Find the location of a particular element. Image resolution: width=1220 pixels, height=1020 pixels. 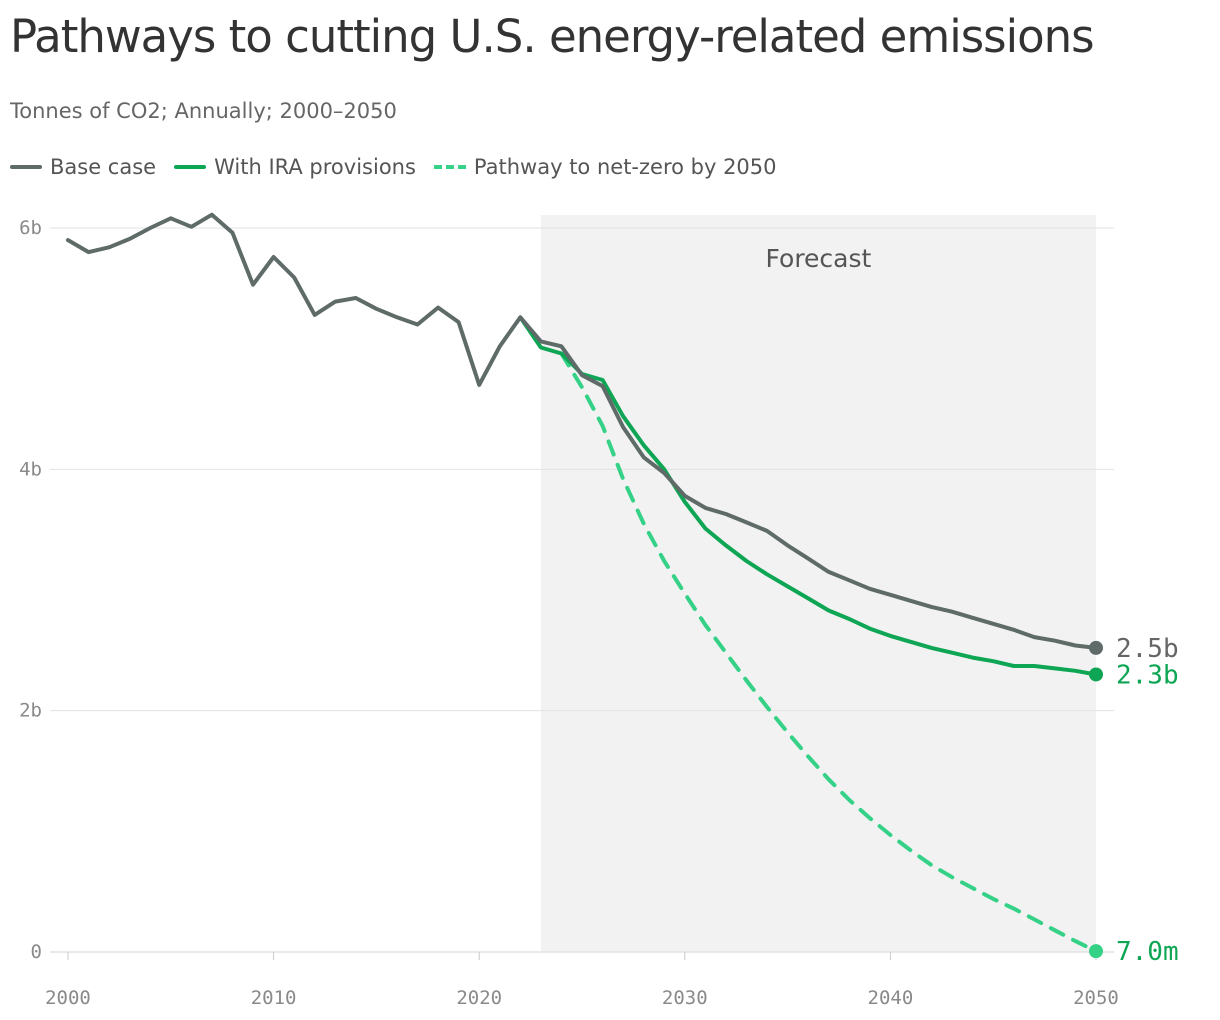

x-tick-label: 2050 is located at coordinates (1096, 998).